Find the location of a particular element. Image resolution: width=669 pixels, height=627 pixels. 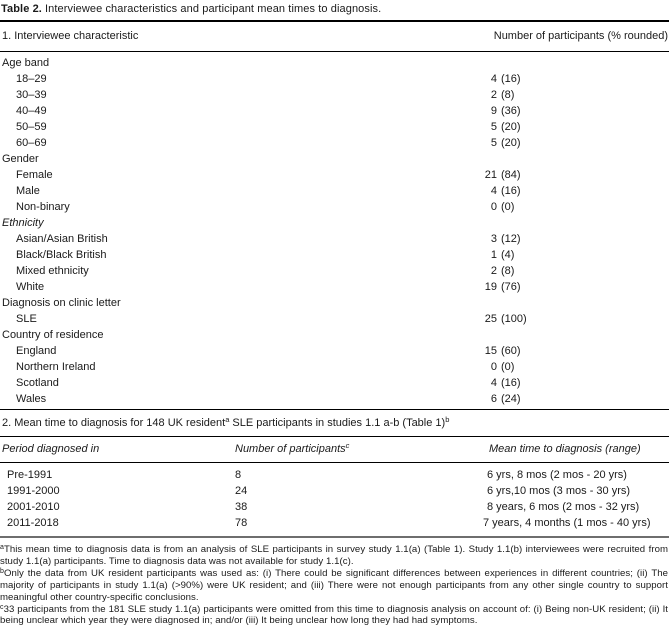

group-label-row: Gender is located at coordinates (334, 159).